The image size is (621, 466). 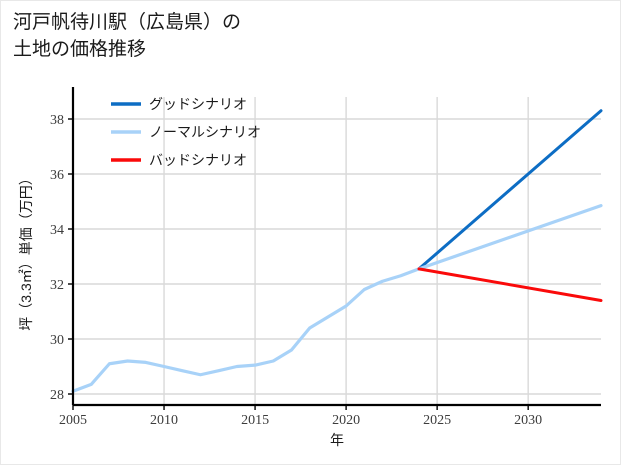 What do you see at coordinates (26, 250) in the screenshot?
I see `y-axis-title: 坪（3.3㎡）単価（万円）` at bounding box center [26, 250].